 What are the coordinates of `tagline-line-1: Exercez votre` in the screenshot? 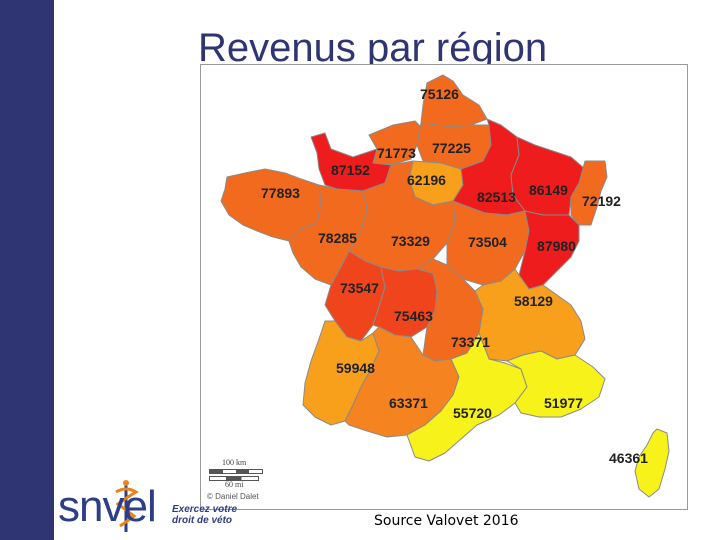 It's located at (205, 509).